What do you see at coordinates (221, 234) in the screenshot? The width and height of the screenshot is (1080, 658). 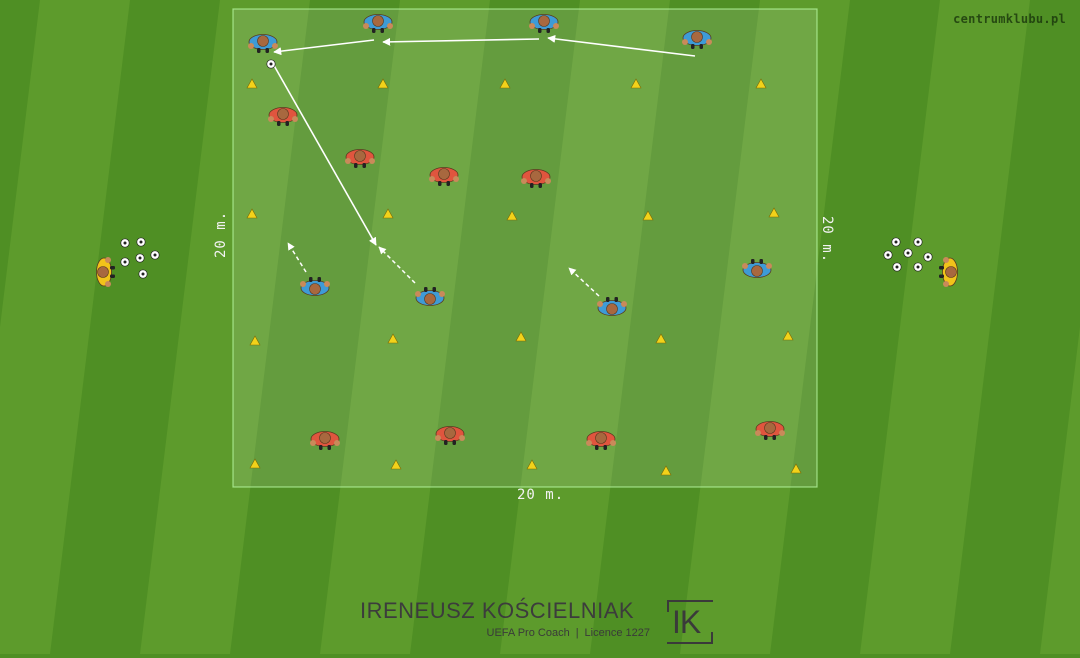 I see `dimension-label-left: 20 m.` at bounding box center [221, 234].